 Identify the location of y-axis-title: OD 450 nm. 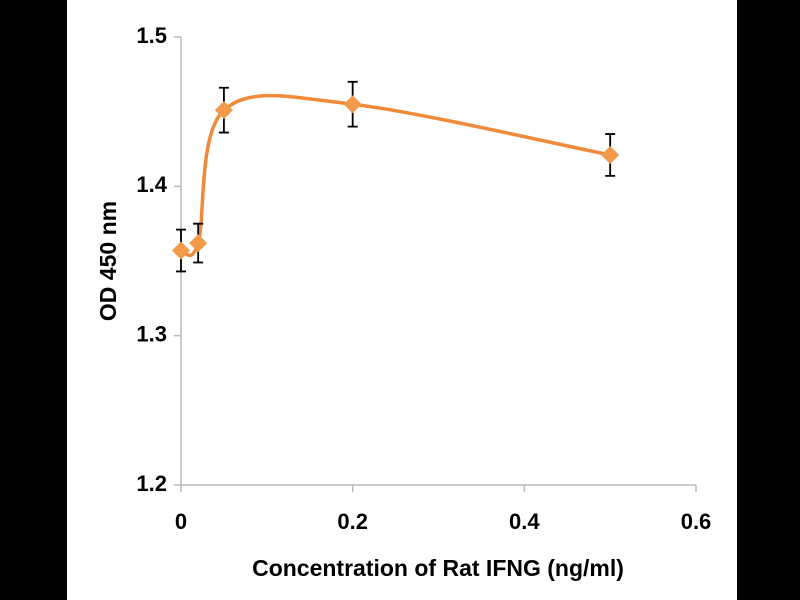
(108, 261).